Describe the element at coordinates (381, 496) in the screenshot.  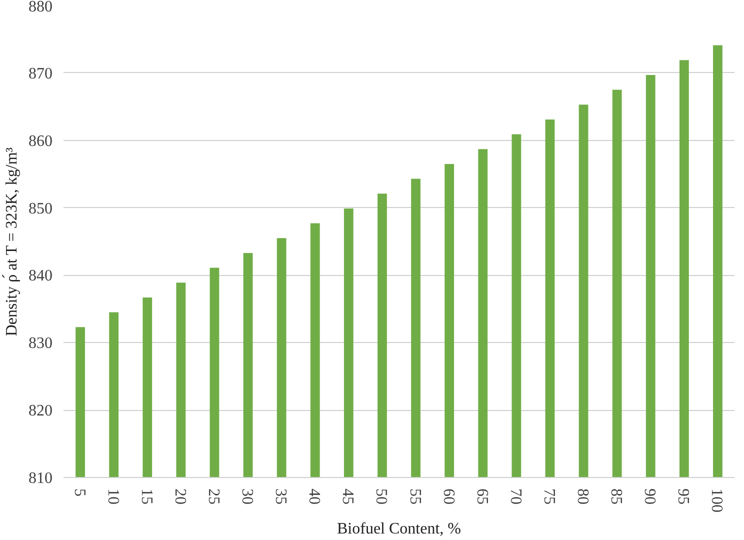
I see `x-tick-label: 50` at that location.